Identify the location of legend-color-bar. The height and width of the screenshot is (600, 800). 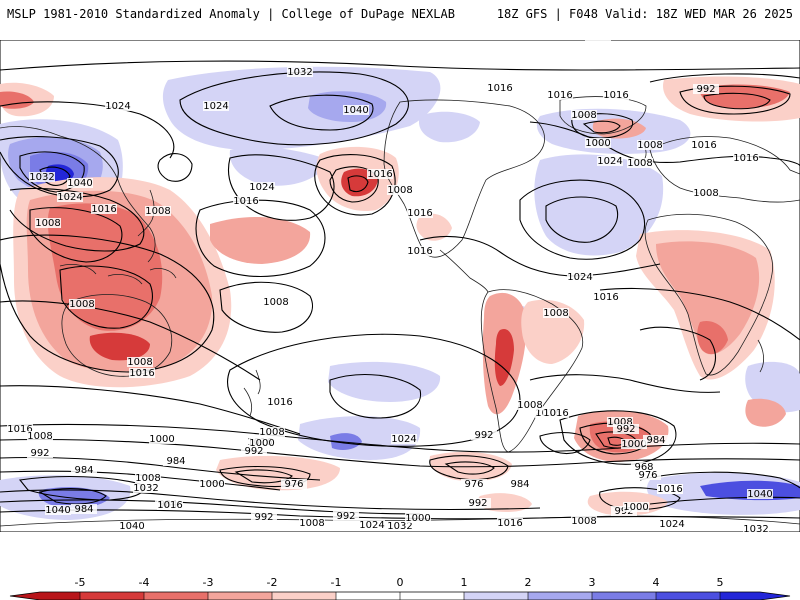
(400, 595).